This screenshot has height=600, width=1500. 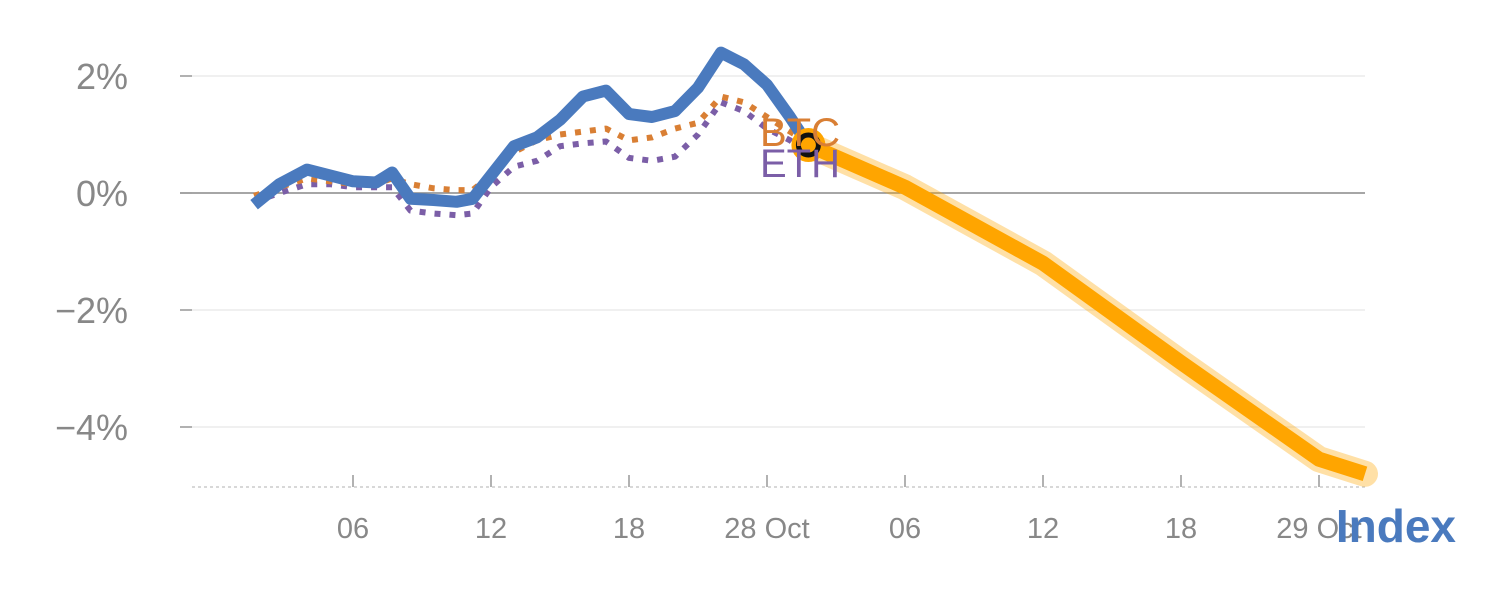 What do you see at coordinates (102, 76) in the screenshot?
I see `y-tick-label: 2%` at bounding box center [102, 76].